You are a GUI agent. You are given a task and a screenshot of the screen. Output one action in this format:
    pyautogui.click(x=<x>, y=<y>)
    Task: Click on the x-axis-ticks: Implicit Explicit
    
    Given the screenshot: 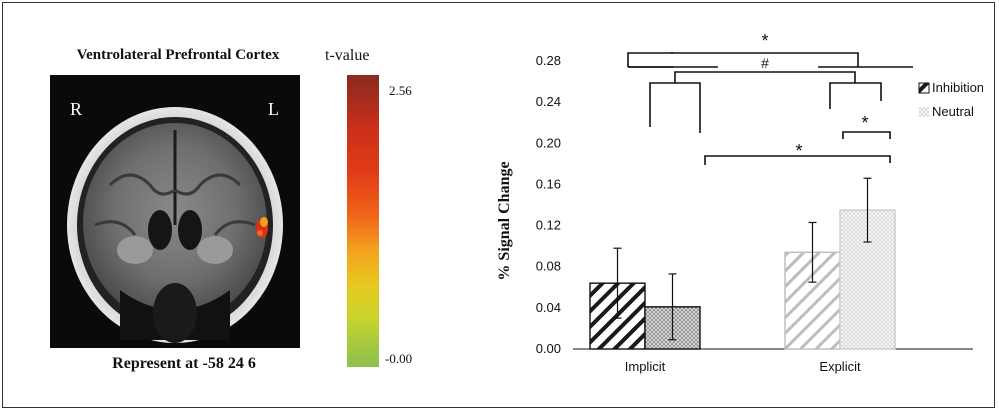 What is the action you would take?
    pyautogui.click(x=743, y=366)
    